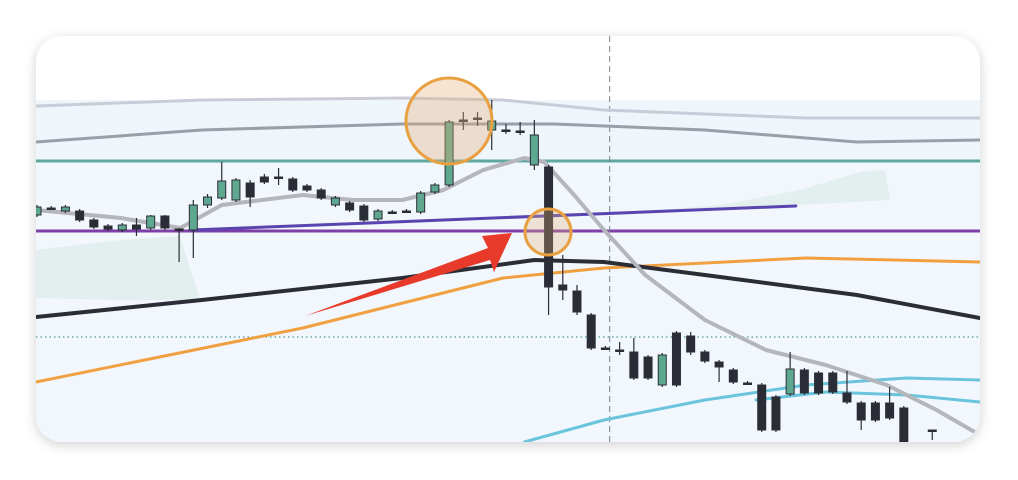 Image resolution: width=1018 pixels, height=480 pixels. I want to click on arrow, so click(408, 274).